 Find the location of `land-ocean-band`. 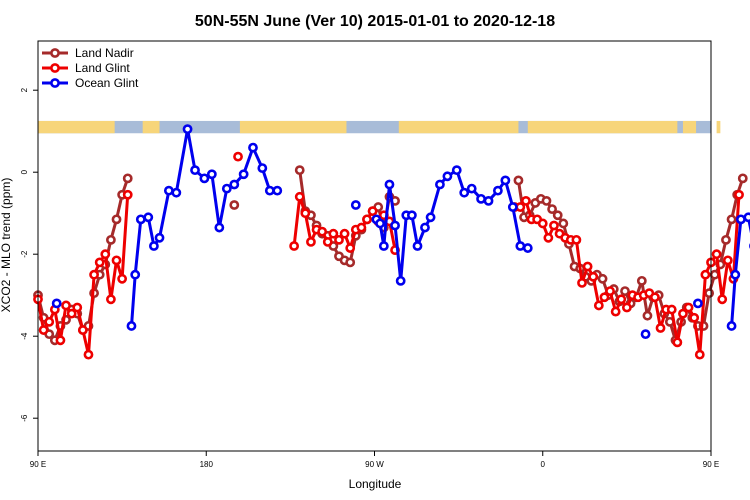

land-ocean-band is located at coordinates (379, 127).